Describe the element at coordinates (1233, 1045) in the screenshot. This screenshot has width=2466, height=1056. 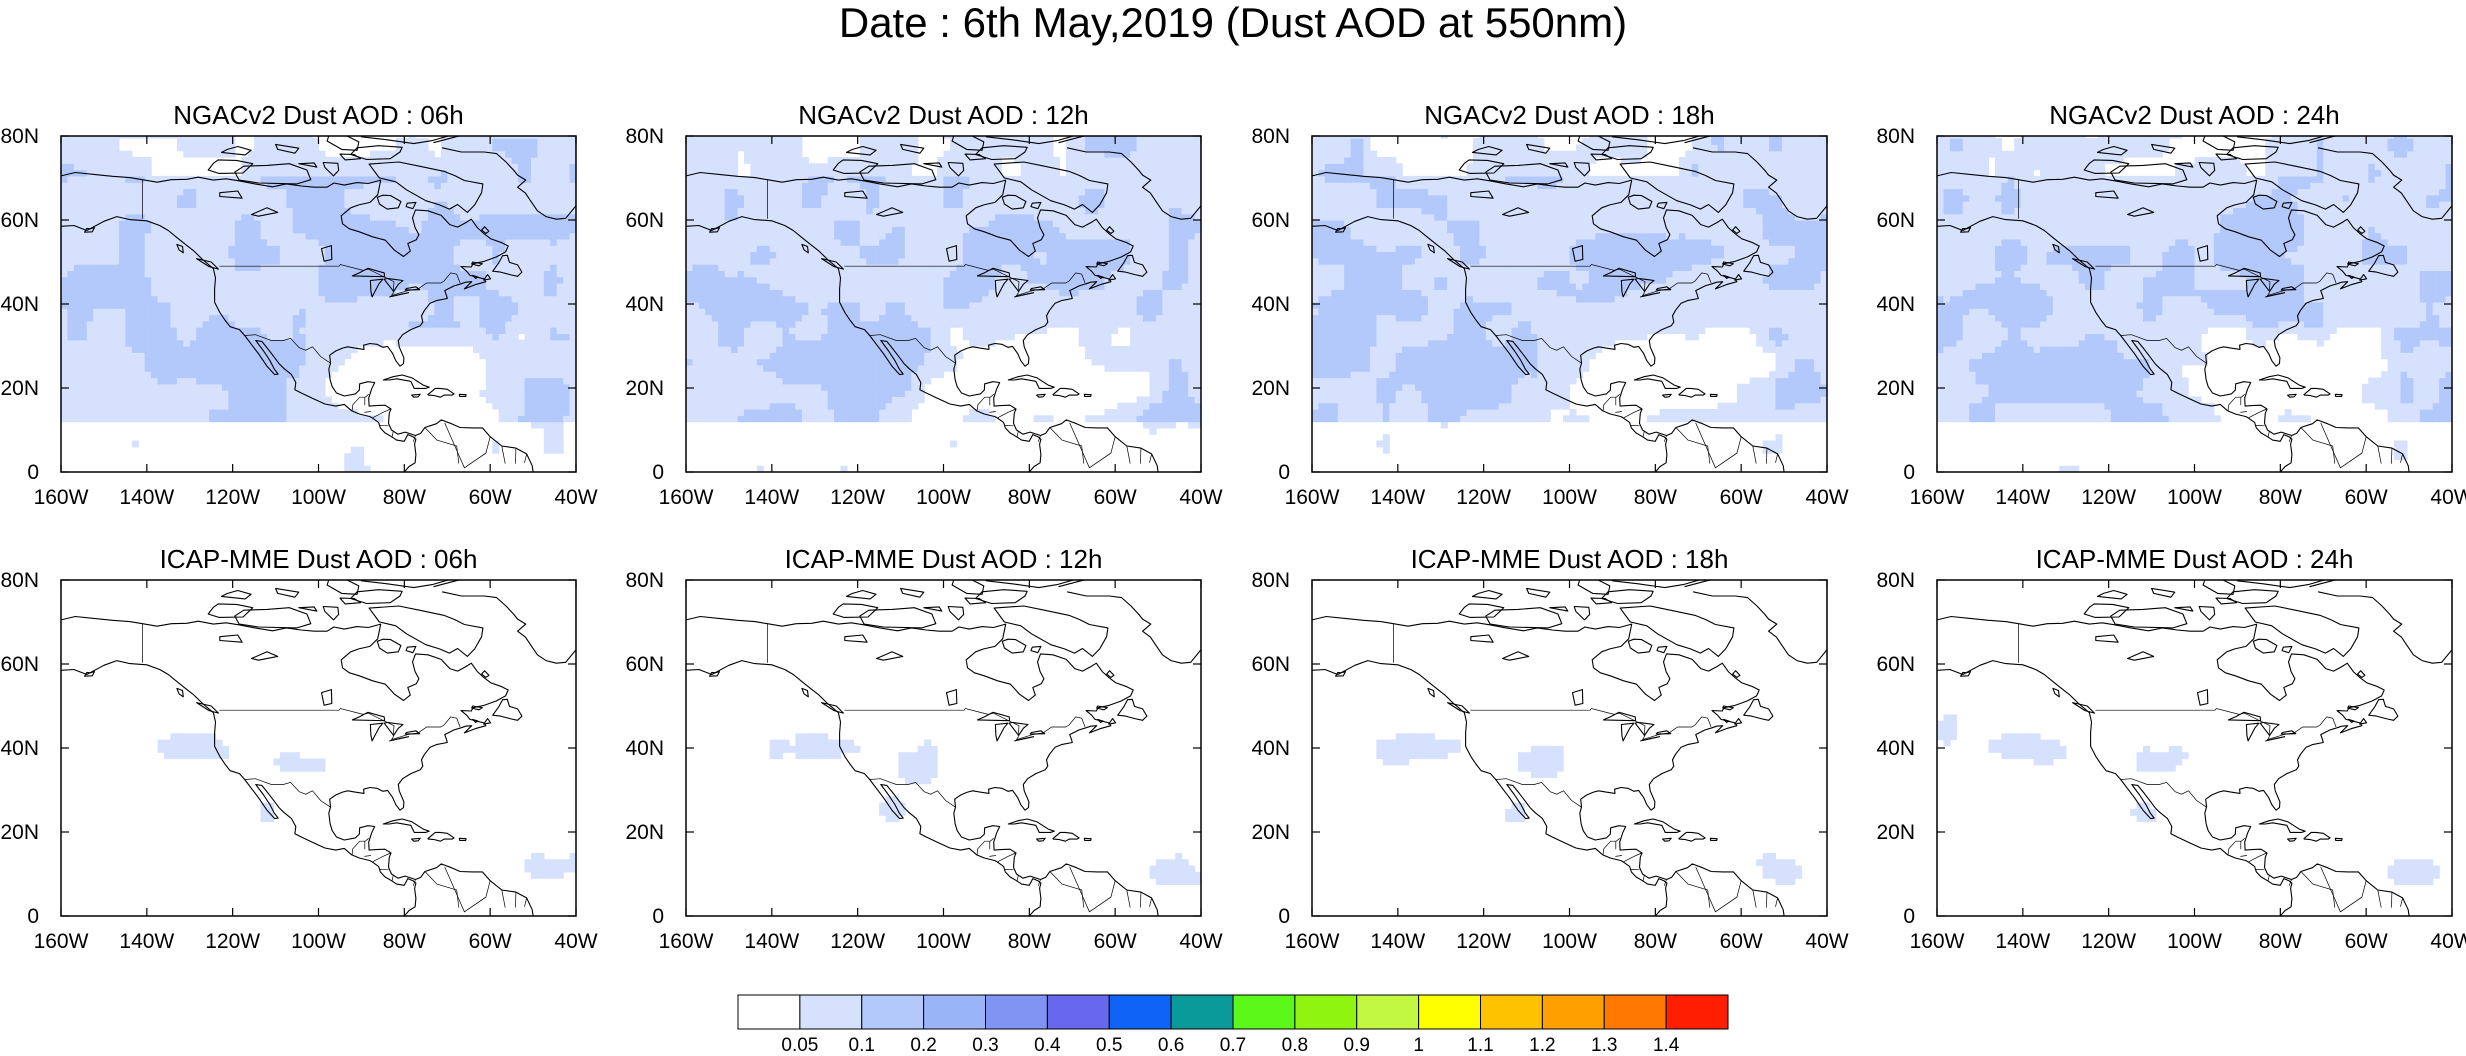
I see `colorbar-label: 0.7` at that location.